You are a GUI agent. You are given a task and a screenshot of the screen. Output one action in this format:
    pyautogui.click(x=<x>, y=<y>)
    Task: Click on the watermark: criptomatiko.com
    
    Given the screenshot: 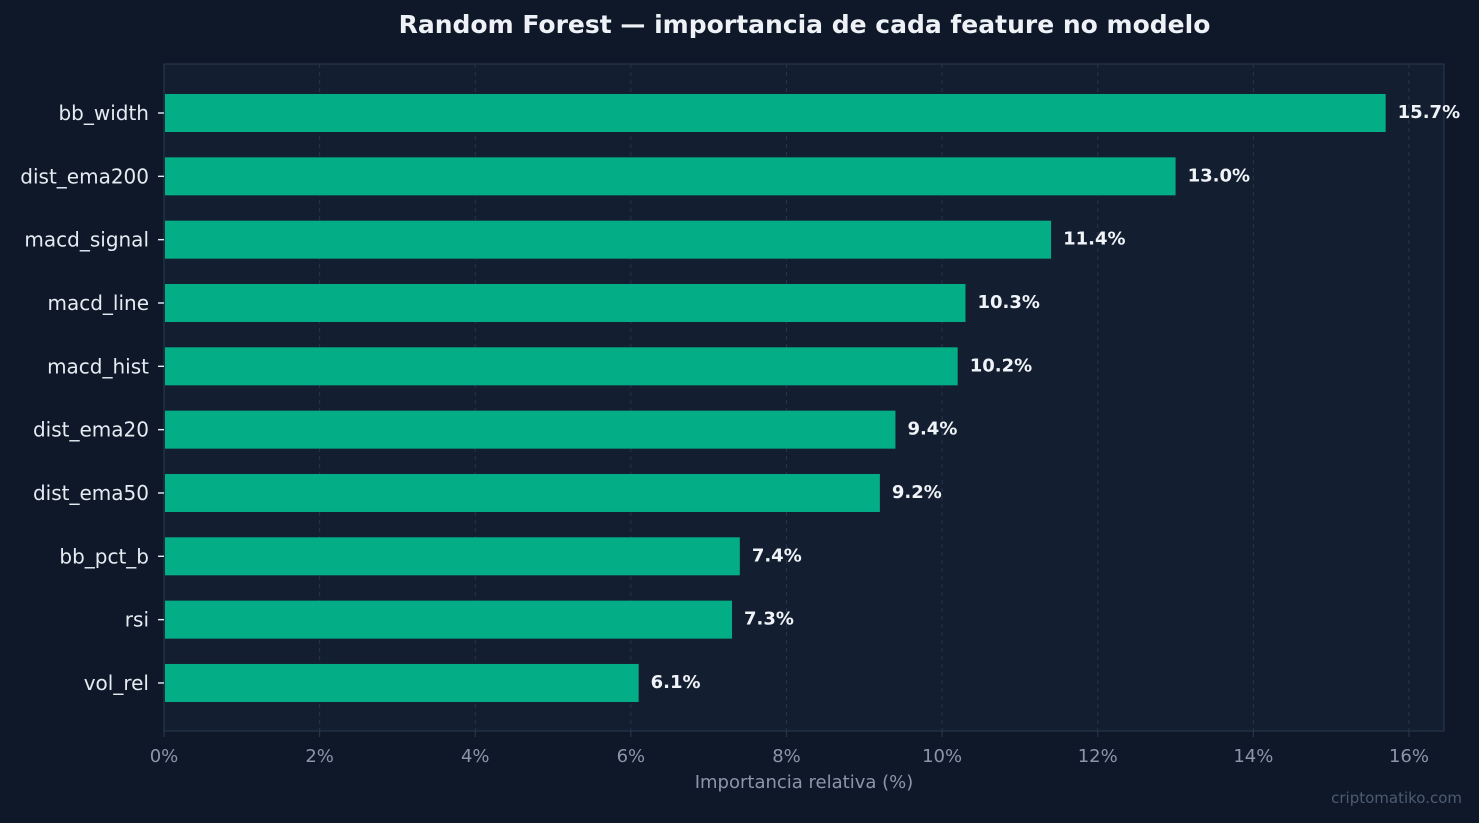 What is the action you would take?
    pyautogui.click(x=1396, y=798)
    